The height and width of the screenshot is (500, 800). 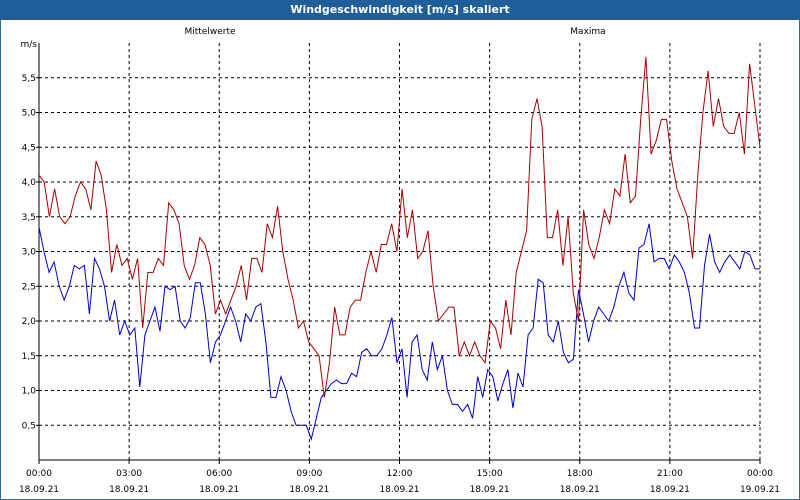 I want to click on y-tick-label: 2,5, so click(x=29, y=287).